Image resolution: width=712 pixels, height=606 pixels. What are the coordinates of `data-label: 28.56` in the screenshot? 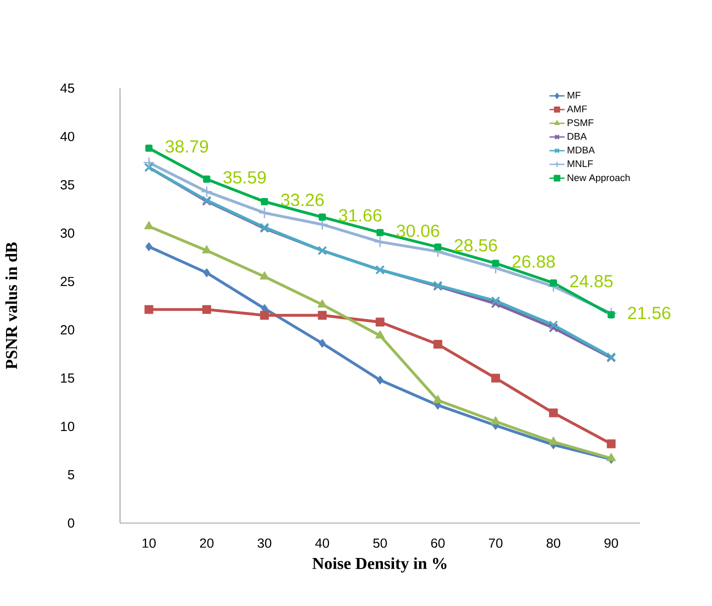 It's located at (476, 245).